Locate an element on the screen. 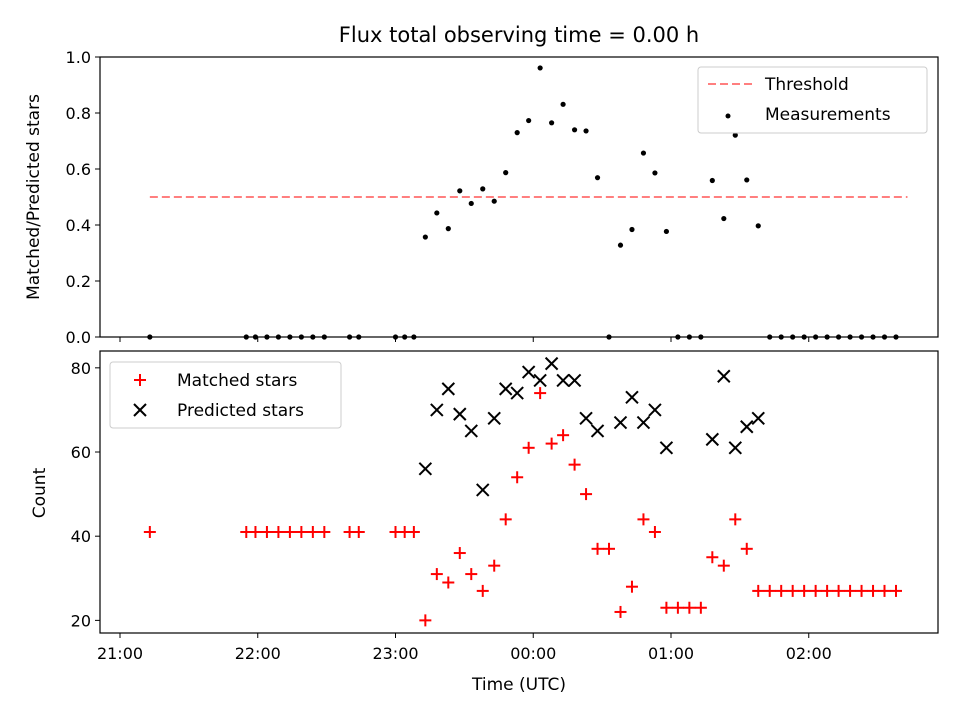 This screenshot has height=720, width=960. legend-matched-swatch is located at coordinates (140, 380).